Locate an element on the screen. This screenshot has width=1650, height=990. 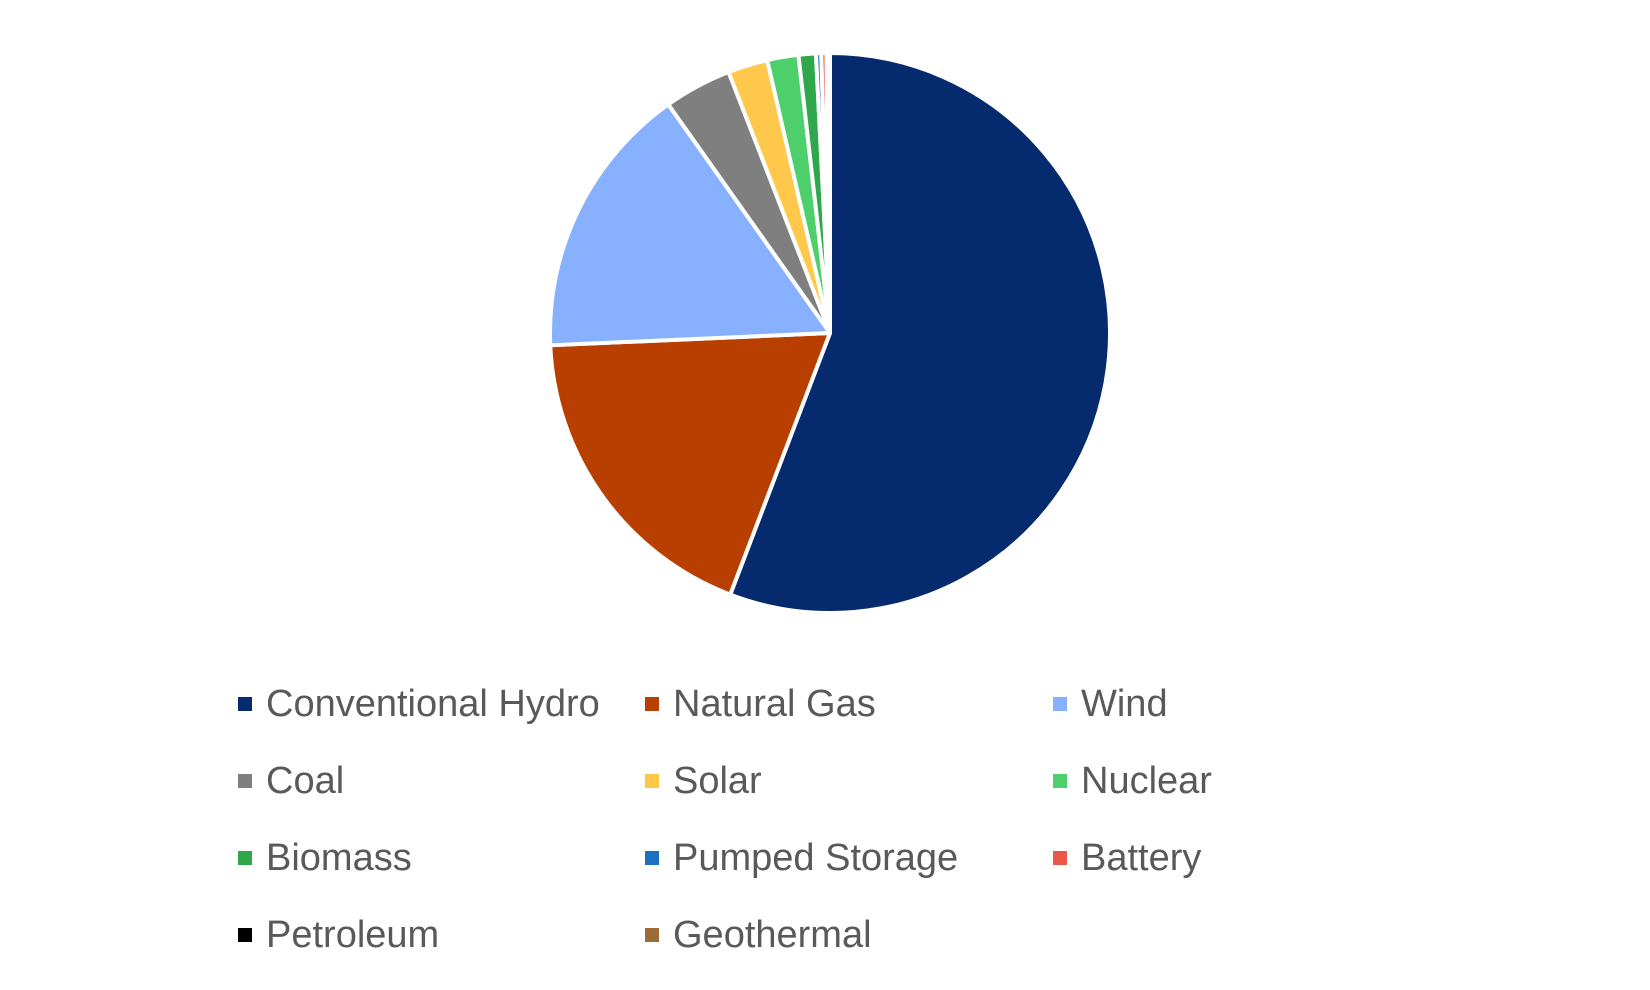
legend-label: Pumped Storage is located at coordinates (815, 858).